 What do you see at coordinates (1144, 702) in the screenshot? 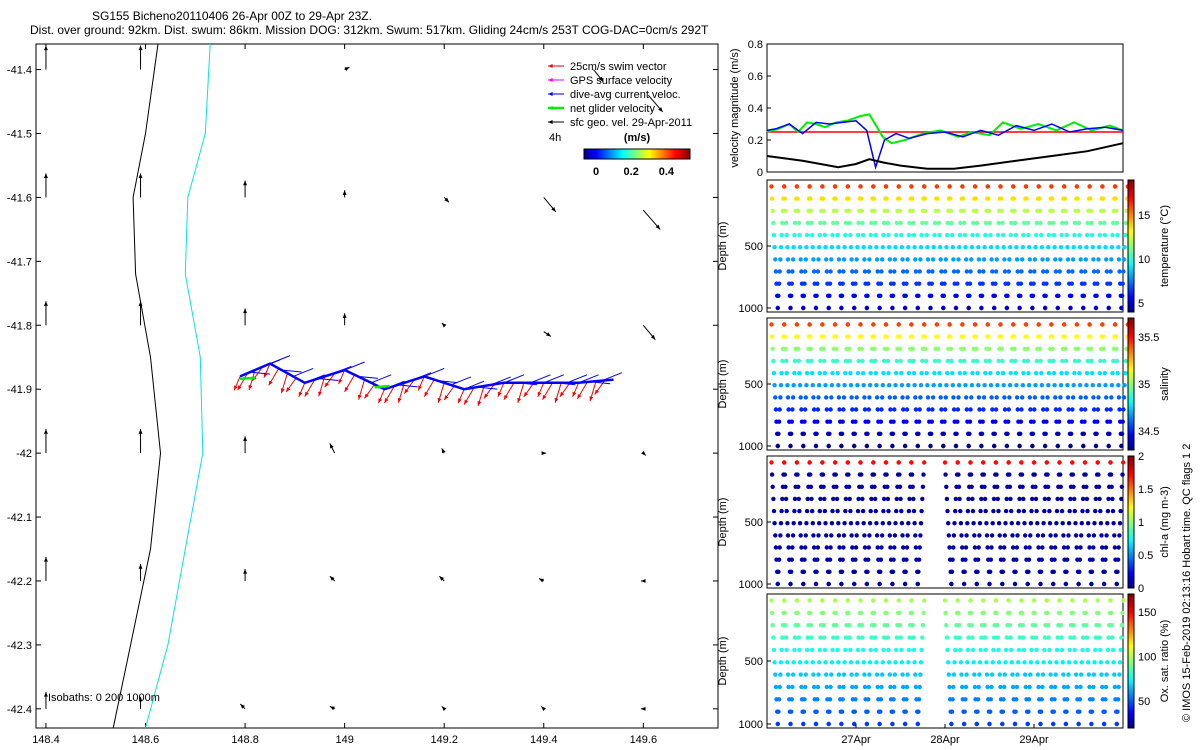
I see `panel-colorbar-tick-label: 50` at bounding box center [1144, 702].